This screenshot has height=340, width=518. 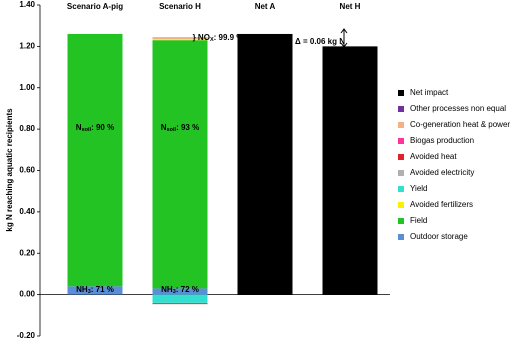 What do you see at coordinates (212, 40) in the screenshot?
I see `annotation-sub: X` at bounding box center [212, 40].